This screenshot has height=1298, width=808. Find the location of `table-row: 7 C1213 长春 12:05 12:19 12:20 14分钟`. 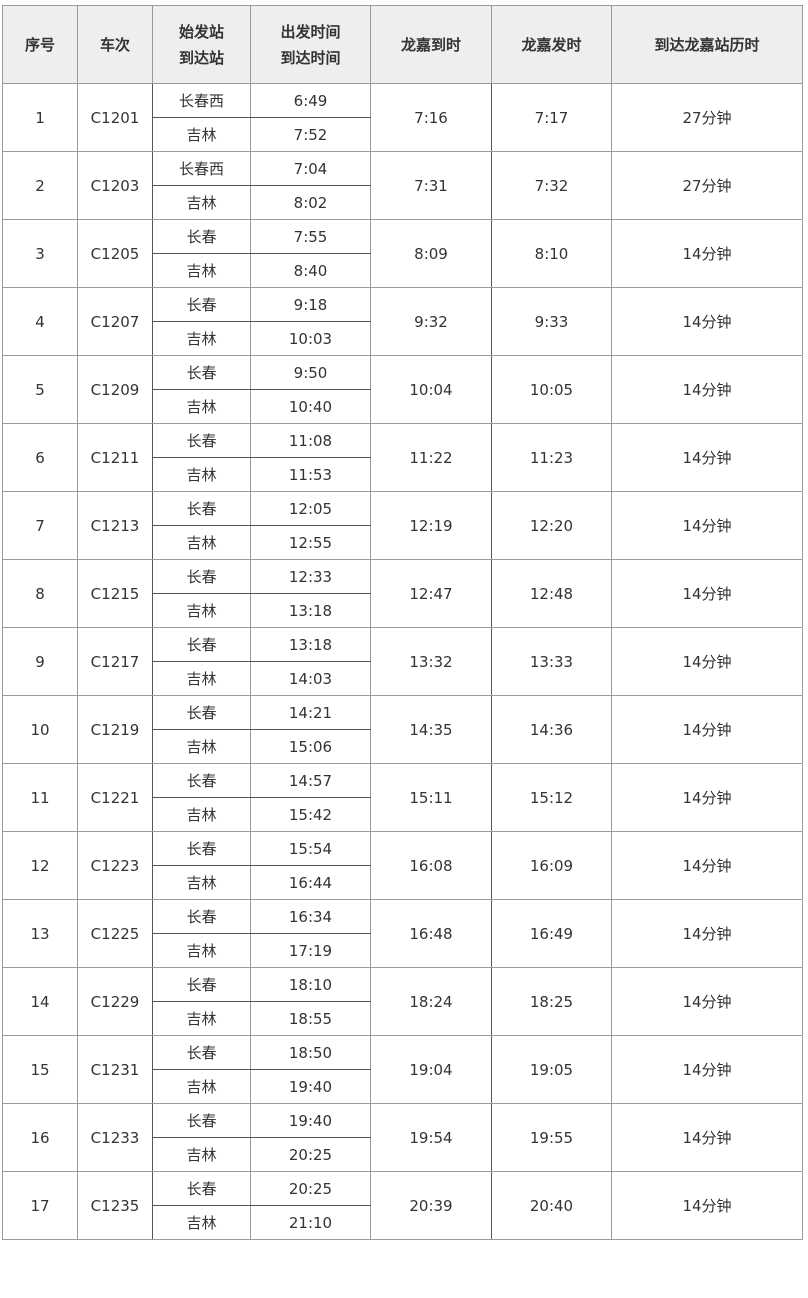

table-row: 7 C1213 长春 12:05 12:19 12:20 14分钟 is located at coordinates (402, 525).